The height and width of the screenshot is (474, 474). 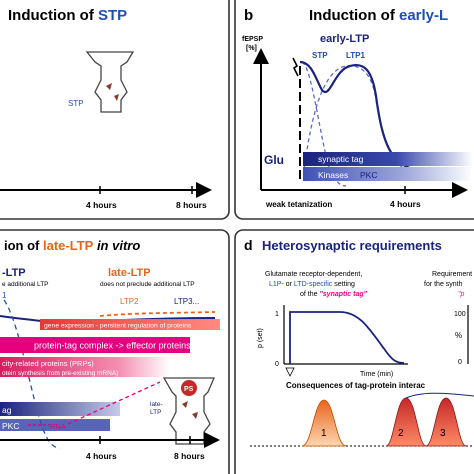 What do you see at coordinates (155, 412) in the screenshot?
I see `late-ltp-side-label-2: LTP` at bounding box center [155, 412].